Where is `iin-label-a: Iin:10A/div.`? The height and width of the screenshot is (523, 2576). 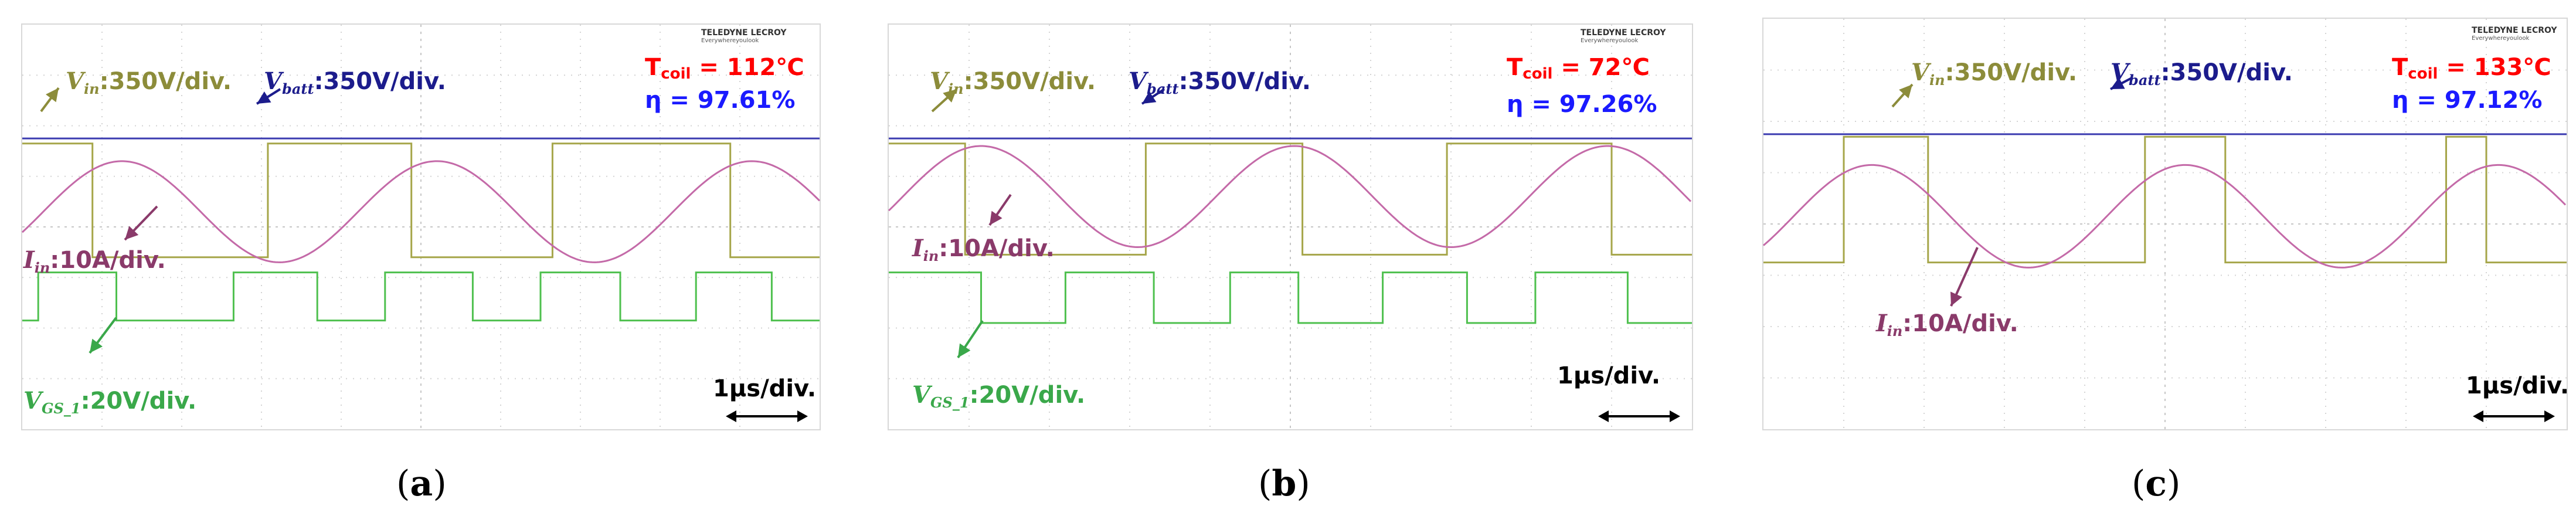
iin-label-a: Iin:10A/div. is located at coordinates (94, 261).